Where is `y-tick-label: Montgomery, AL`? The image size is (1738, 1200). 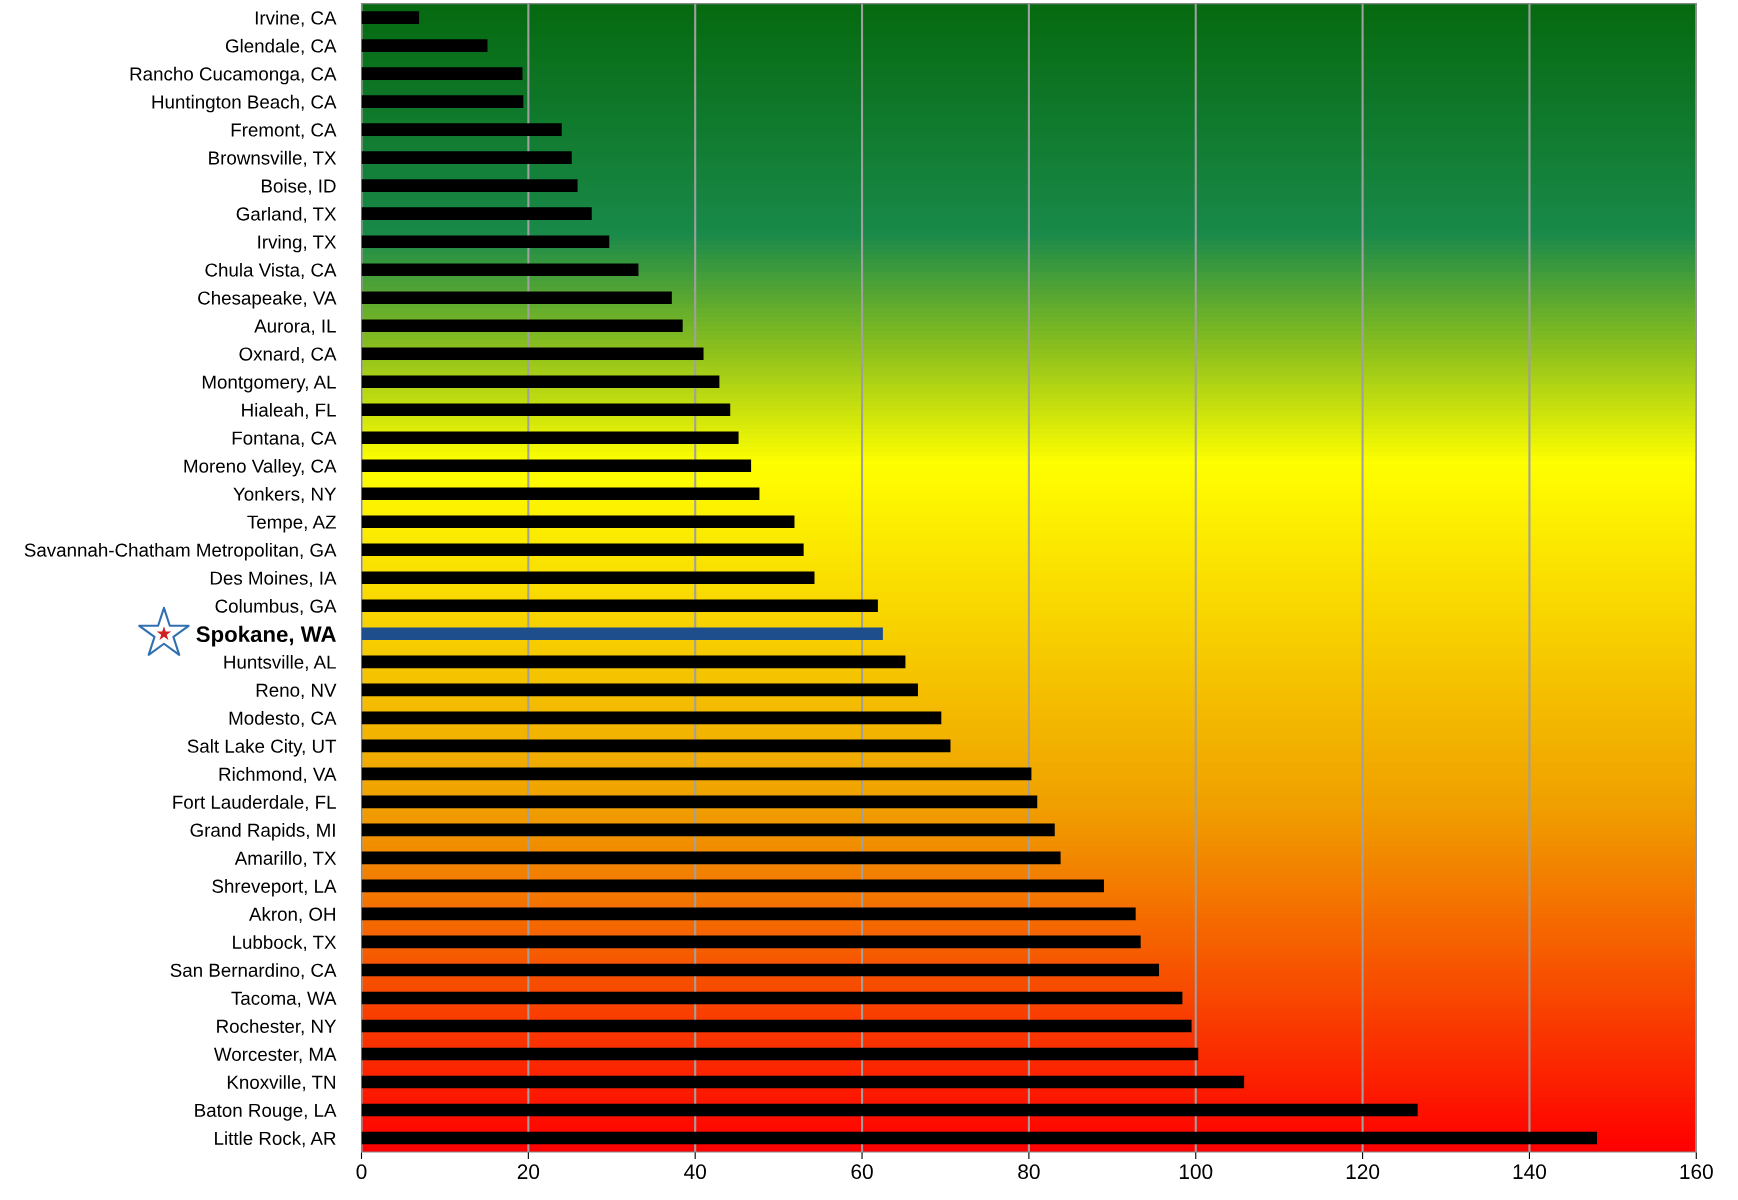
y-tick-label: Montgomery, AL is located at coordinates (269, 384).